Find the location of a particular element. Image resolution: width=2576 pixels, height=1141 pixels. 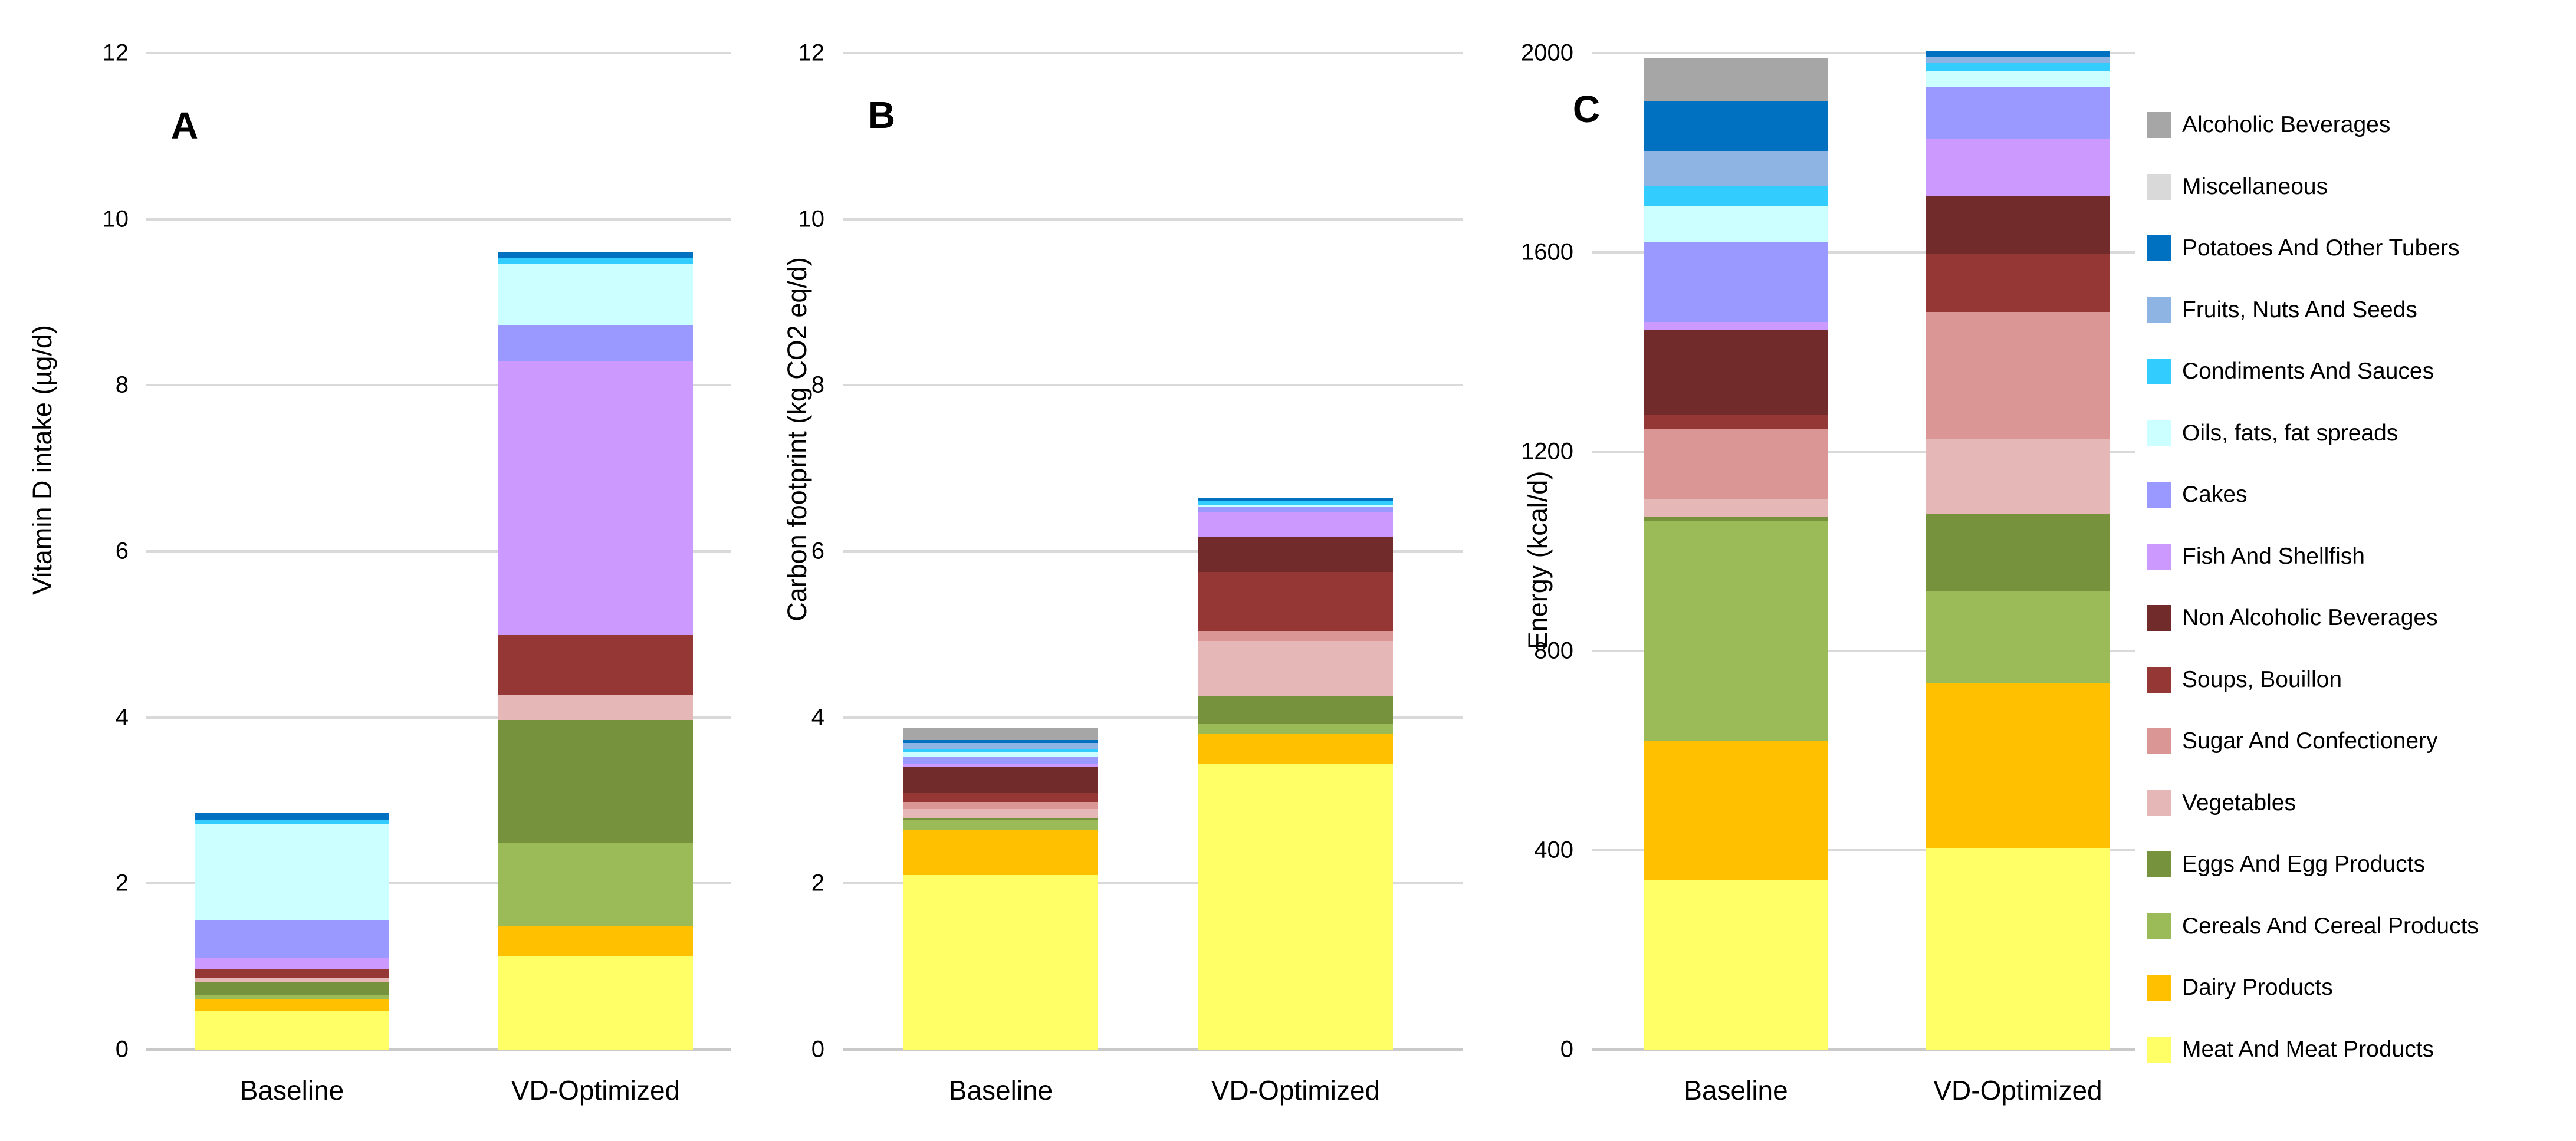

gridline-y12-panel-A is located at coordinates (438, 53).